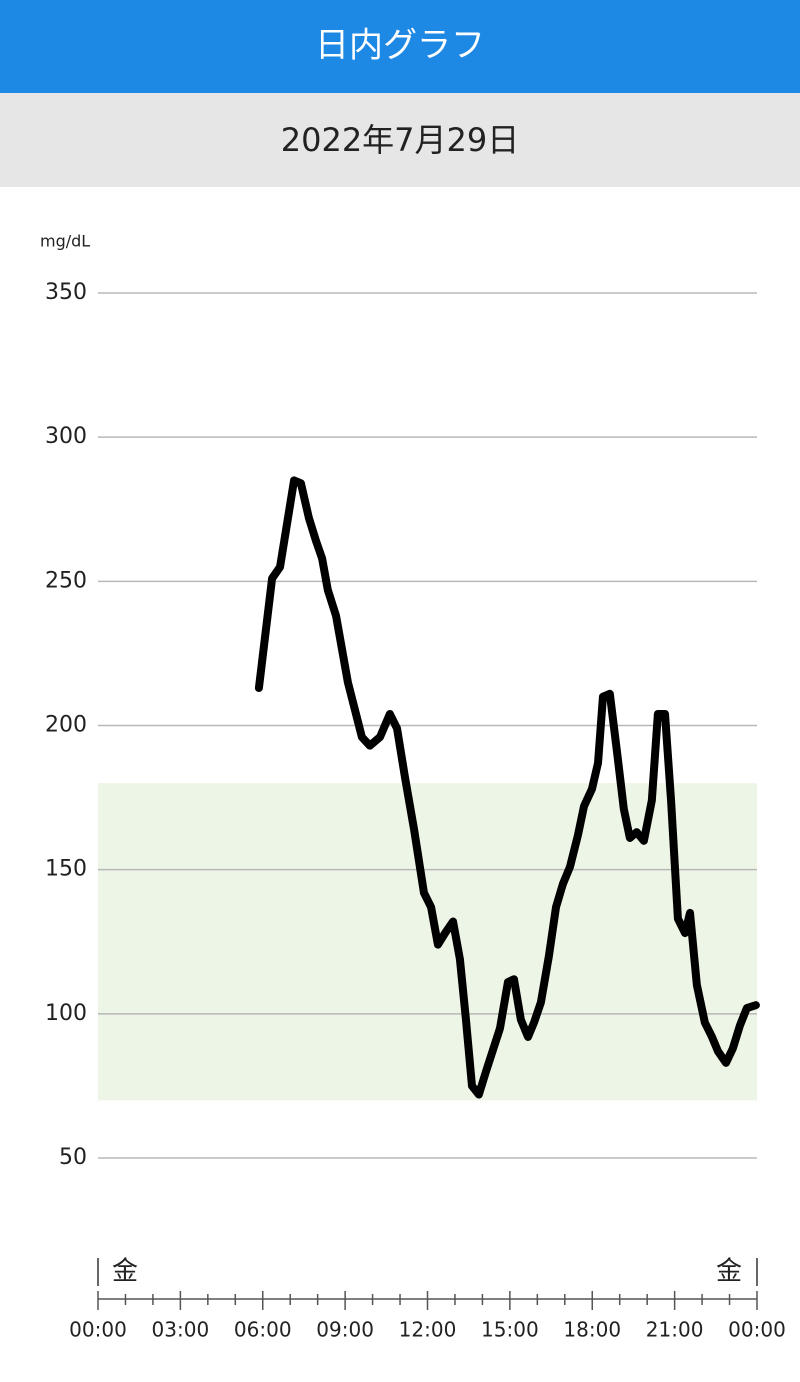 The height and width of the screenshot is (1382, 800). What do you see at coordinates (675, 1330) in the screenshot?
I see `x-tick-label: 21:00` at bounding box center [675, 1330].